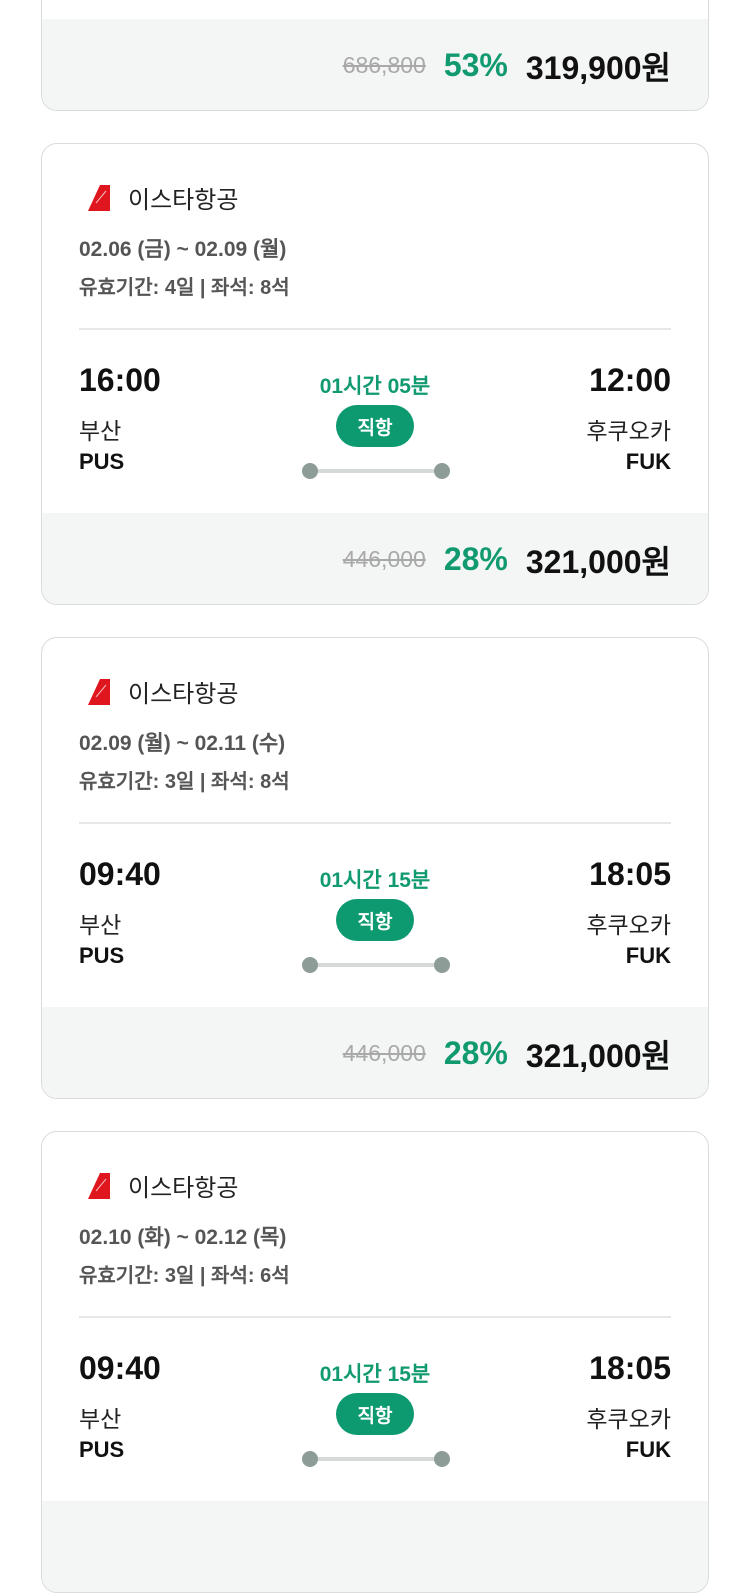 The width and height of the screenshot is (750, 1593). What do you see at coordinates (375, 386) in the screenshot?
I see `flight-duration: 01시간 05분` at bounding box center [375, 386].